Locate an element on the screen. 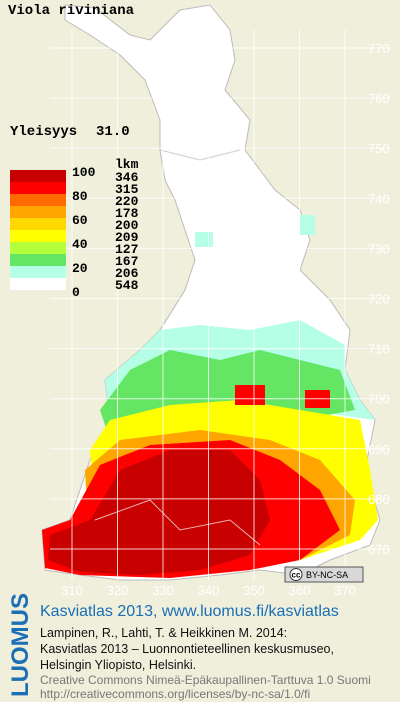 Image resolution: width=400 pixels, height=702 pixels. legend-count: 209 is located at coordinates (127, 237).